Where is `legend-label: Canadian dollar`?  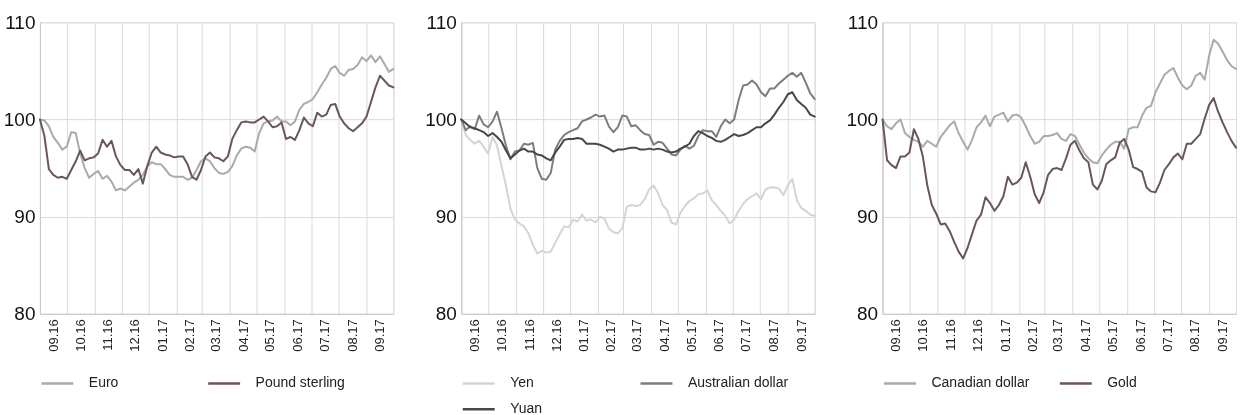 legend-label: Canadian dollar is located at coordinates (980, 382).